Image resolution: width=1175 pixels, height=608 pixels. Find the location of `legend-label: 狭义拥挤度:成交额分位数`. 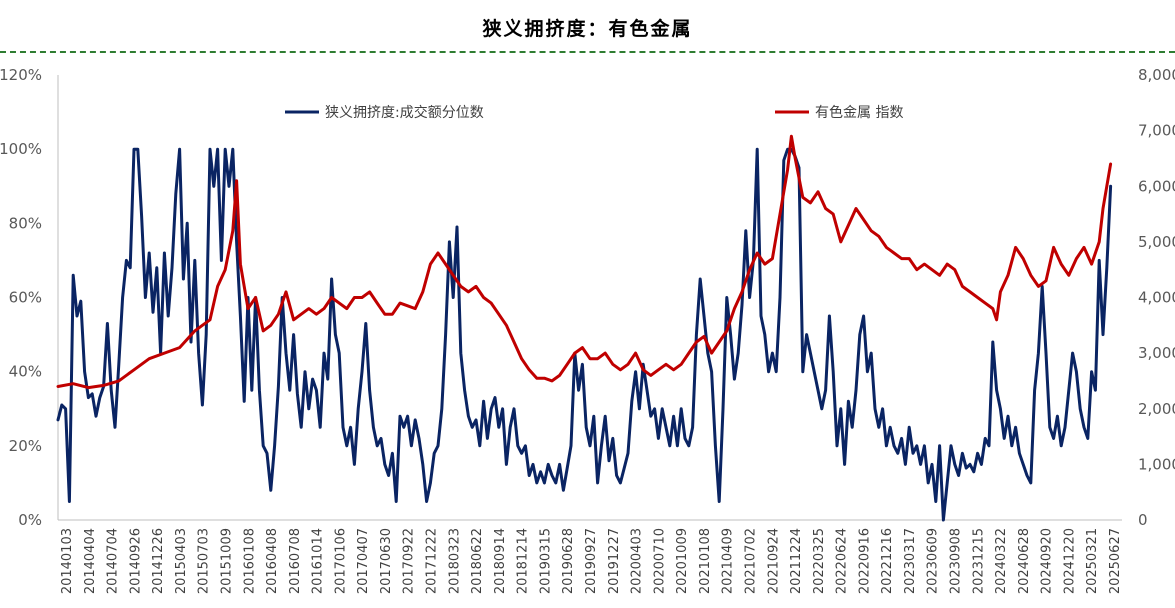

legend-label: 狭义拥挤度:成交额分位数 is located at coordinates (404, 112).